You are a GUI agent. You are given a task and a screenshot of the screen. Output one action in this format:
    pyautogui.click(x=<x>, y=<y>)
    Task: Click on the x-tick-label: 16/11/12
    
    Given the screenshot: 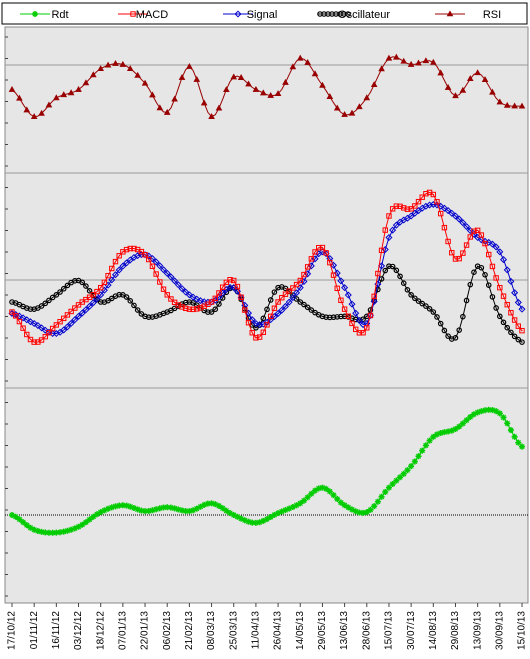 What is the action you would take?
    pyautogui.click(x=56, y=630)
    